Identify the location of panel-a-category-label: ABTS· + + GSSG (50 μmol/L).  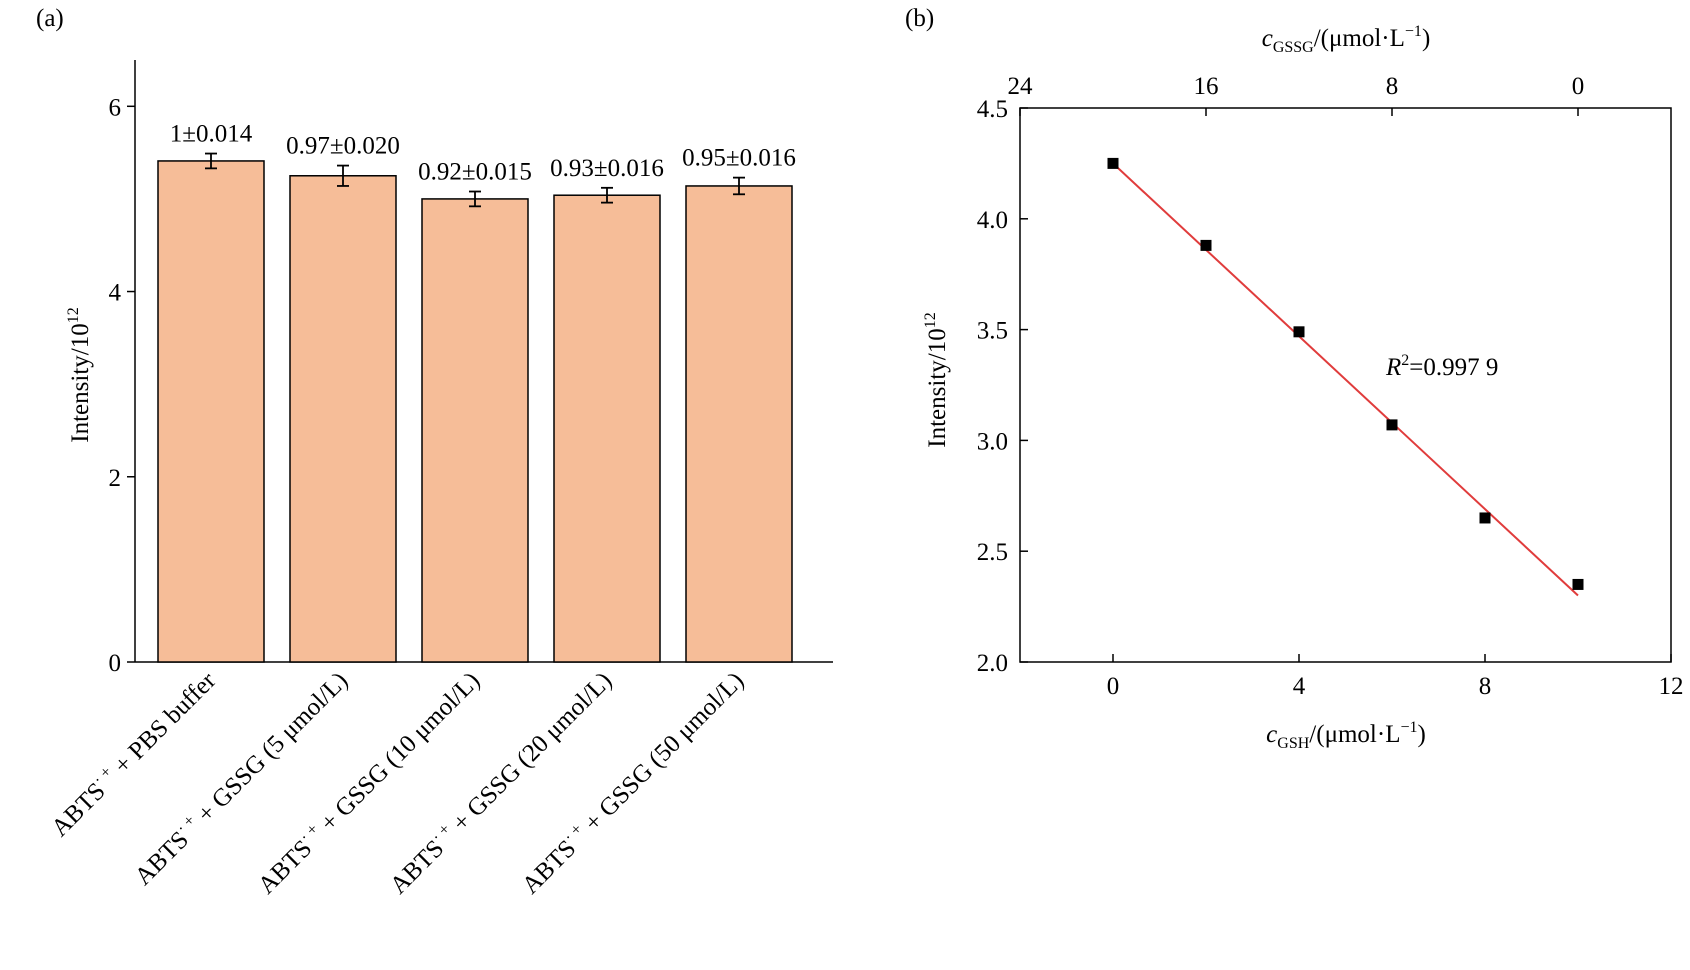
(633, 783).